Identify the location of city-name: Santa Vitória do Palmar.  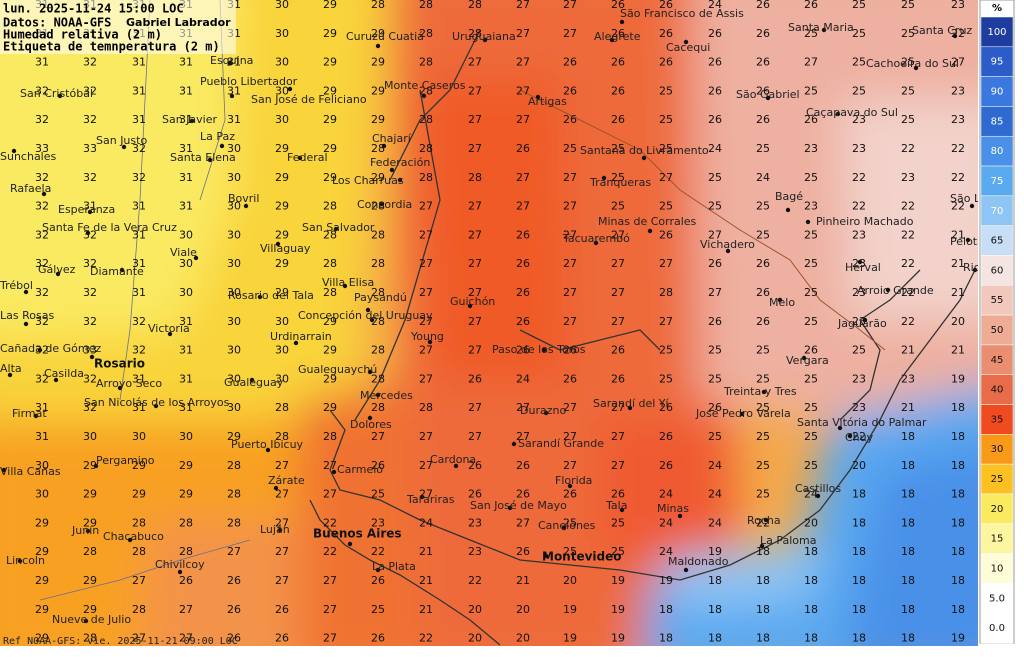
(862, 422).